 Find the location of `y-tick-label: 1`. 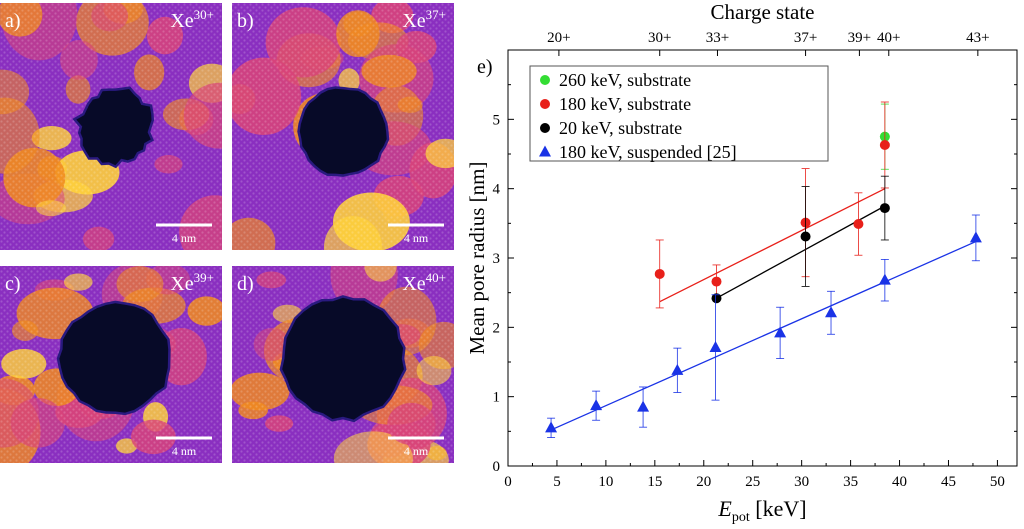

y-tick-label: 1 is located at coordinates (497, 398).